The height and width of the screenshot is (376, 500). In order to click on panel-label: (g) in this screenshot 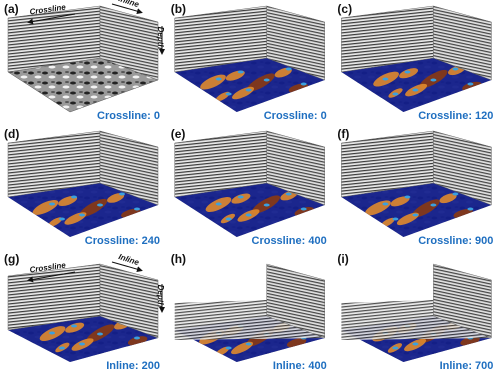, I will do `click(11, 259)`.